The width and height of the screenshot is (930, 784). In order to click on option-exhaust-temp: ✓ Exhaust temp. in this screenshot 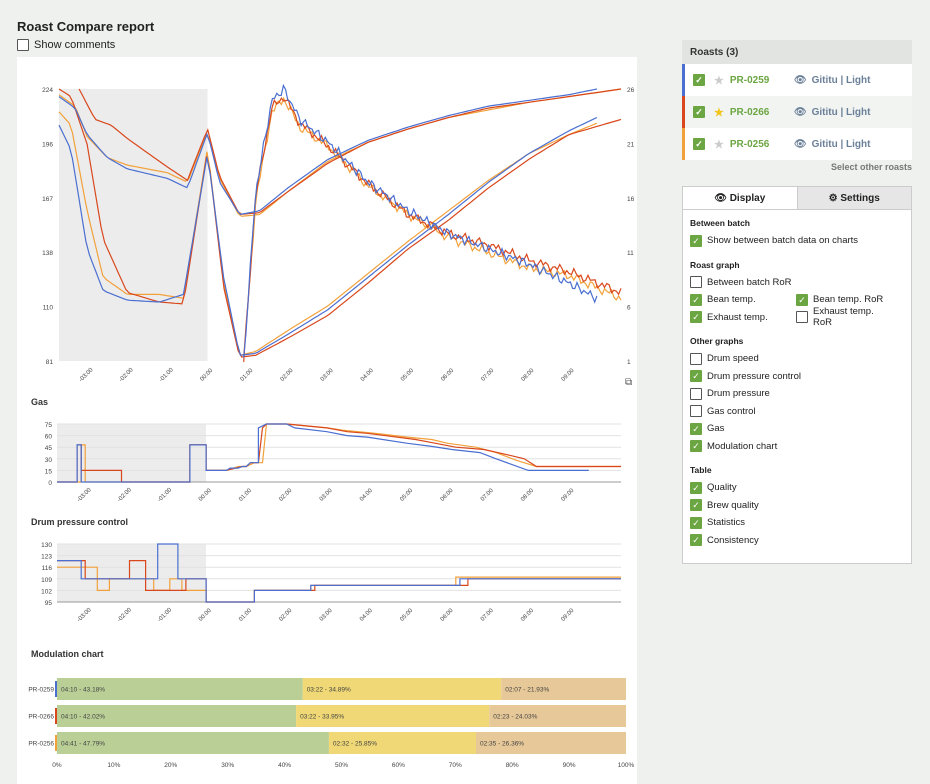, I will do `click(736, 318)`.